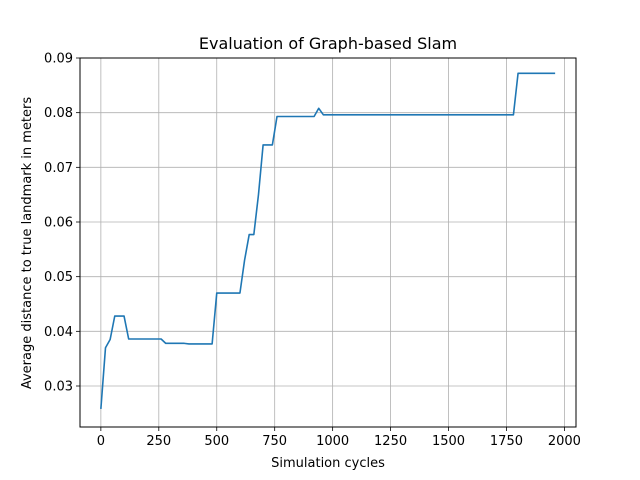  What do you see at coordinates (390, 441) in the screenshot?
I see `x-tick-label: 1250` at bounding box center [390, 441].